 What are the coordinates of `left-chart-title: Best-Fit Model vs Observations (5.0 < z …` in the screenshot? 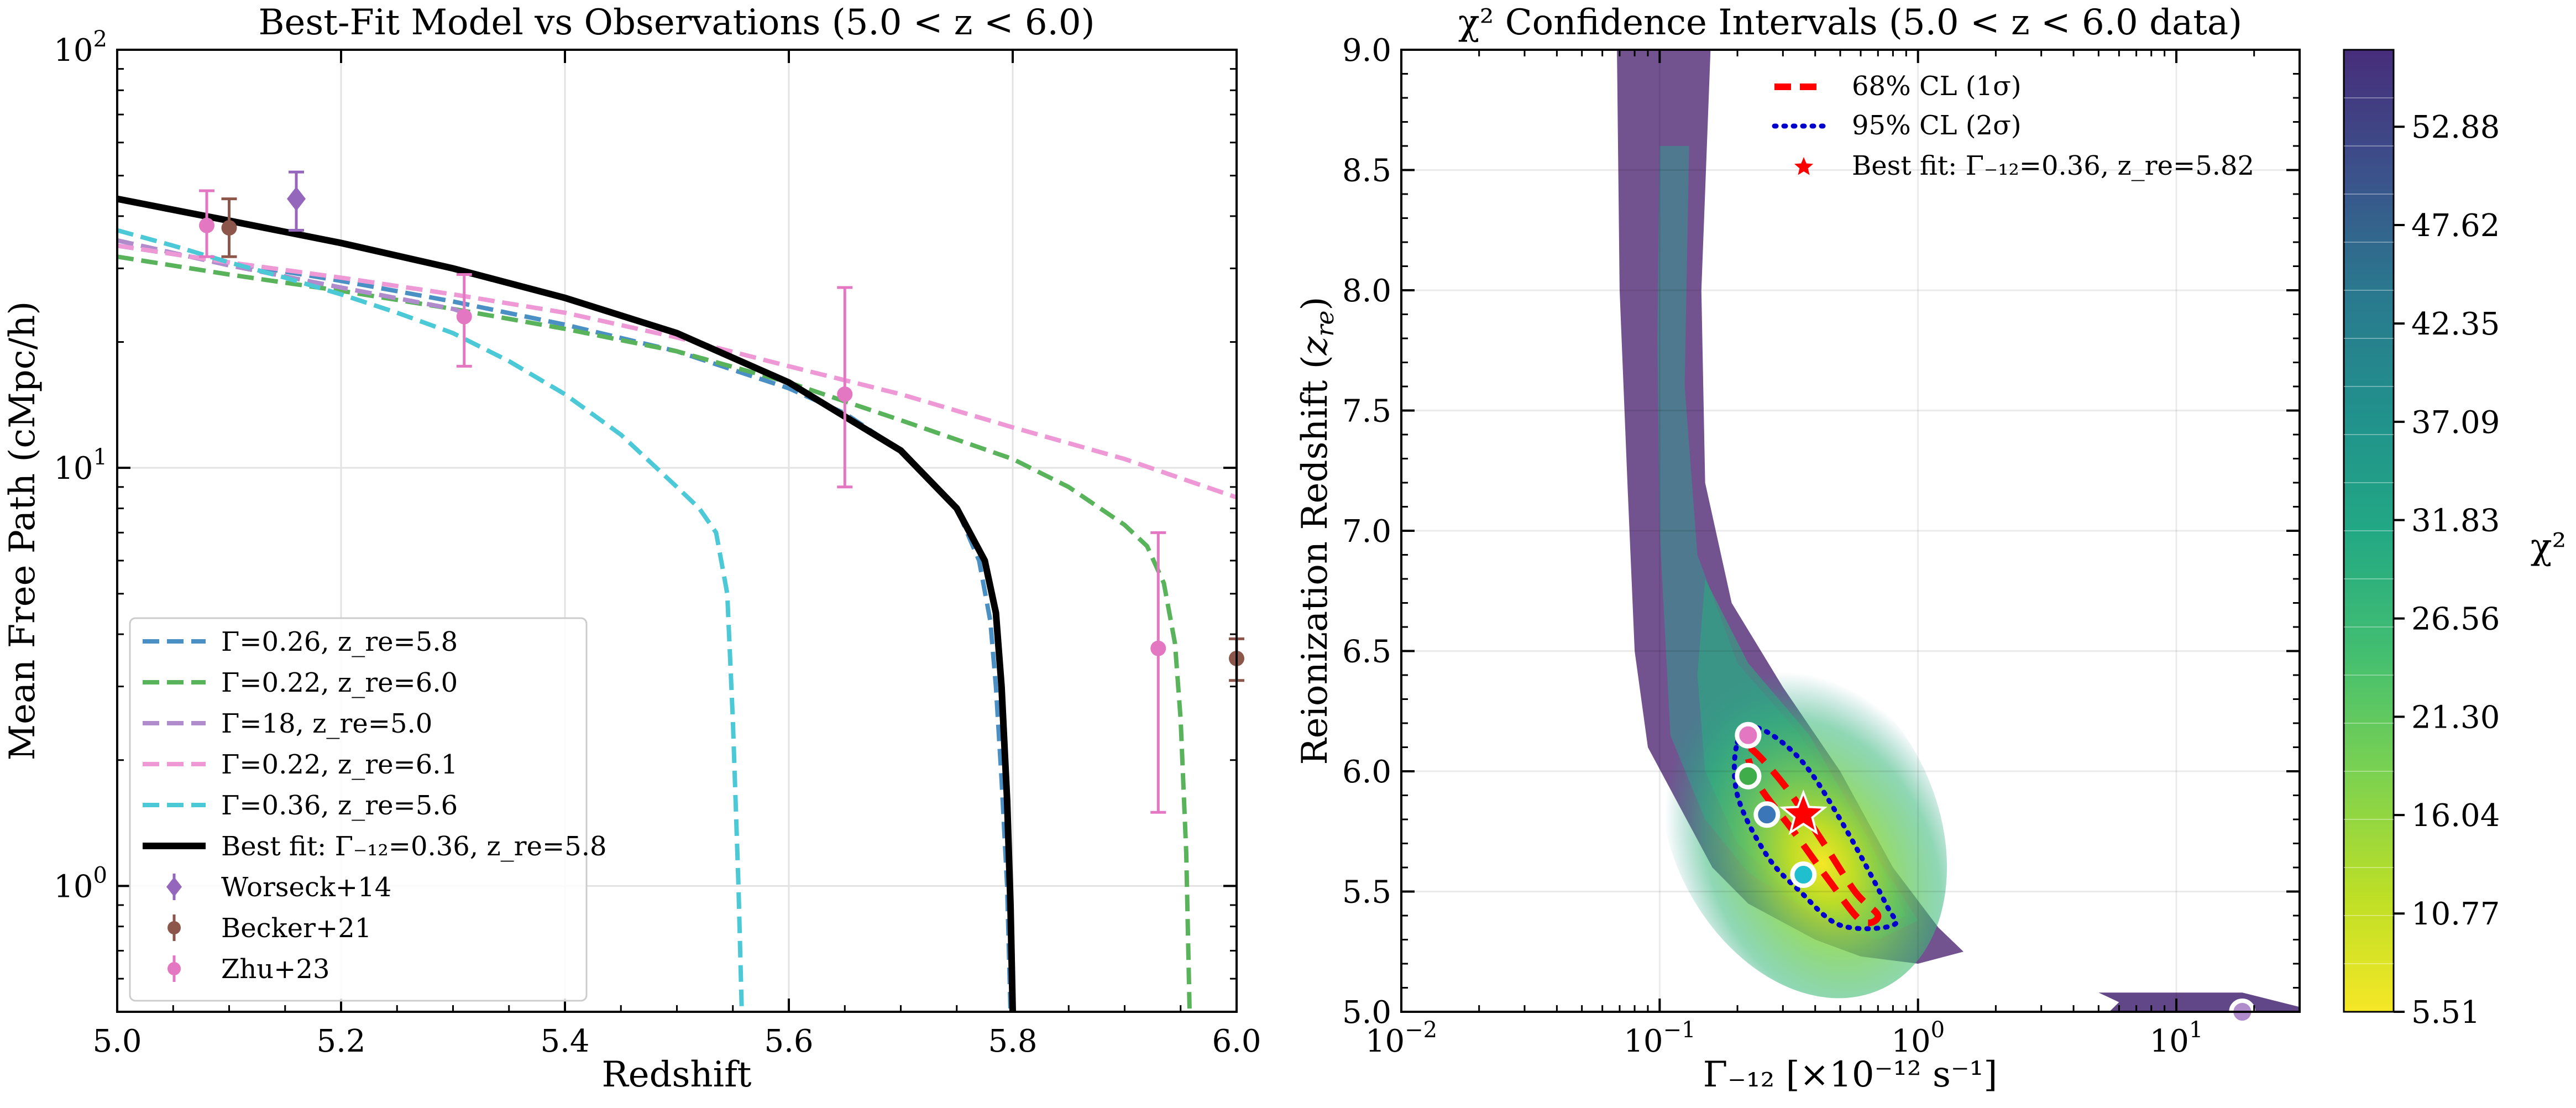 It's located at (676, 22).